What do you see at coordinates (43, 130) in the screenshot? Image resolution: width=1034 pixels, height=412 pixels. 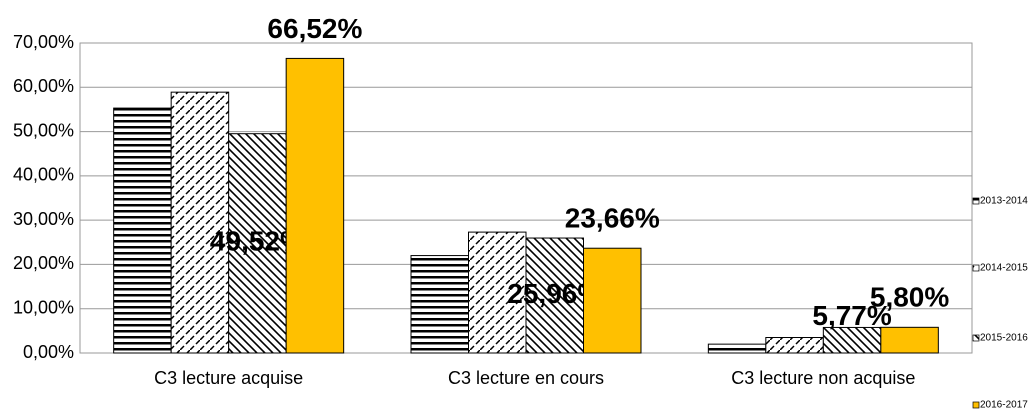 I see `y-tick-label: 50,00%` at bounding box center [43, 130].